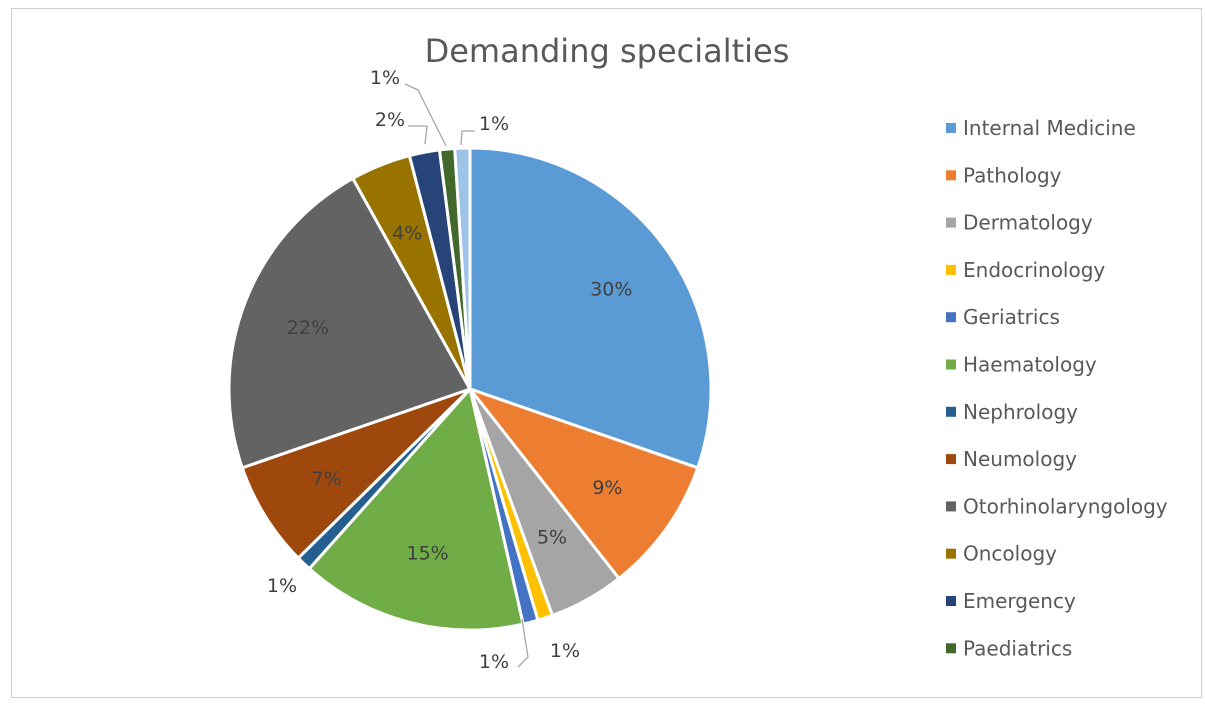 The image size is (1205, 705). I want to click on legend-label: Endocrinology, so click(1034, 270).